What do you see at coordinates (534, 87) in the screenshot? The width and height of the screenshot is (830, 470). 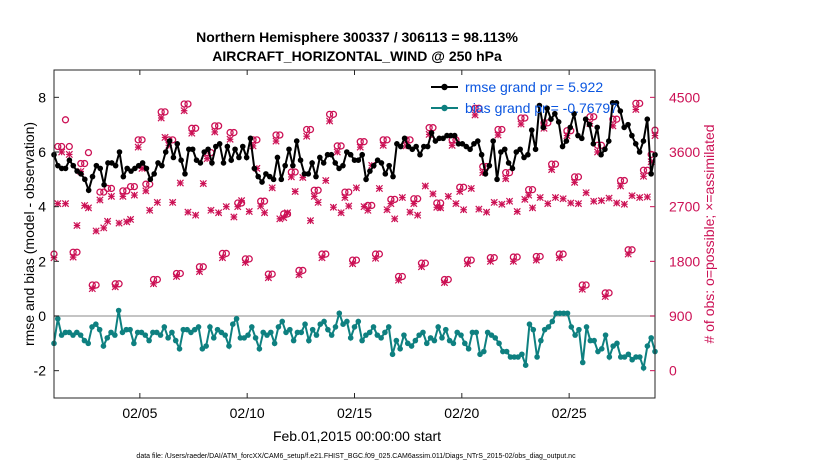 I see `legend-rmse-label: rmse grand pr = 5.922` at bounding box center [534, 87].